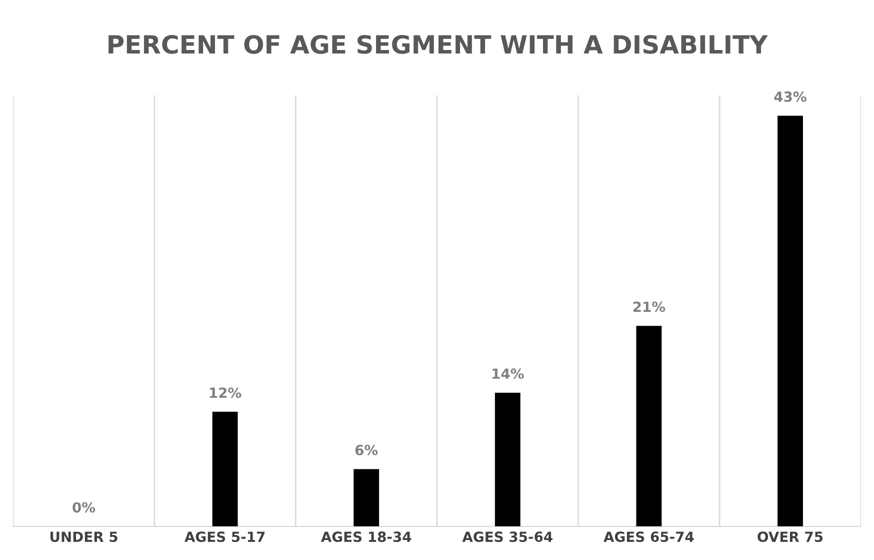 The image size is (874, 560). What do you see at coordinates (508, 373) in the screenshot?
I see `data-label: 14%` at bounding box center [508, 373].